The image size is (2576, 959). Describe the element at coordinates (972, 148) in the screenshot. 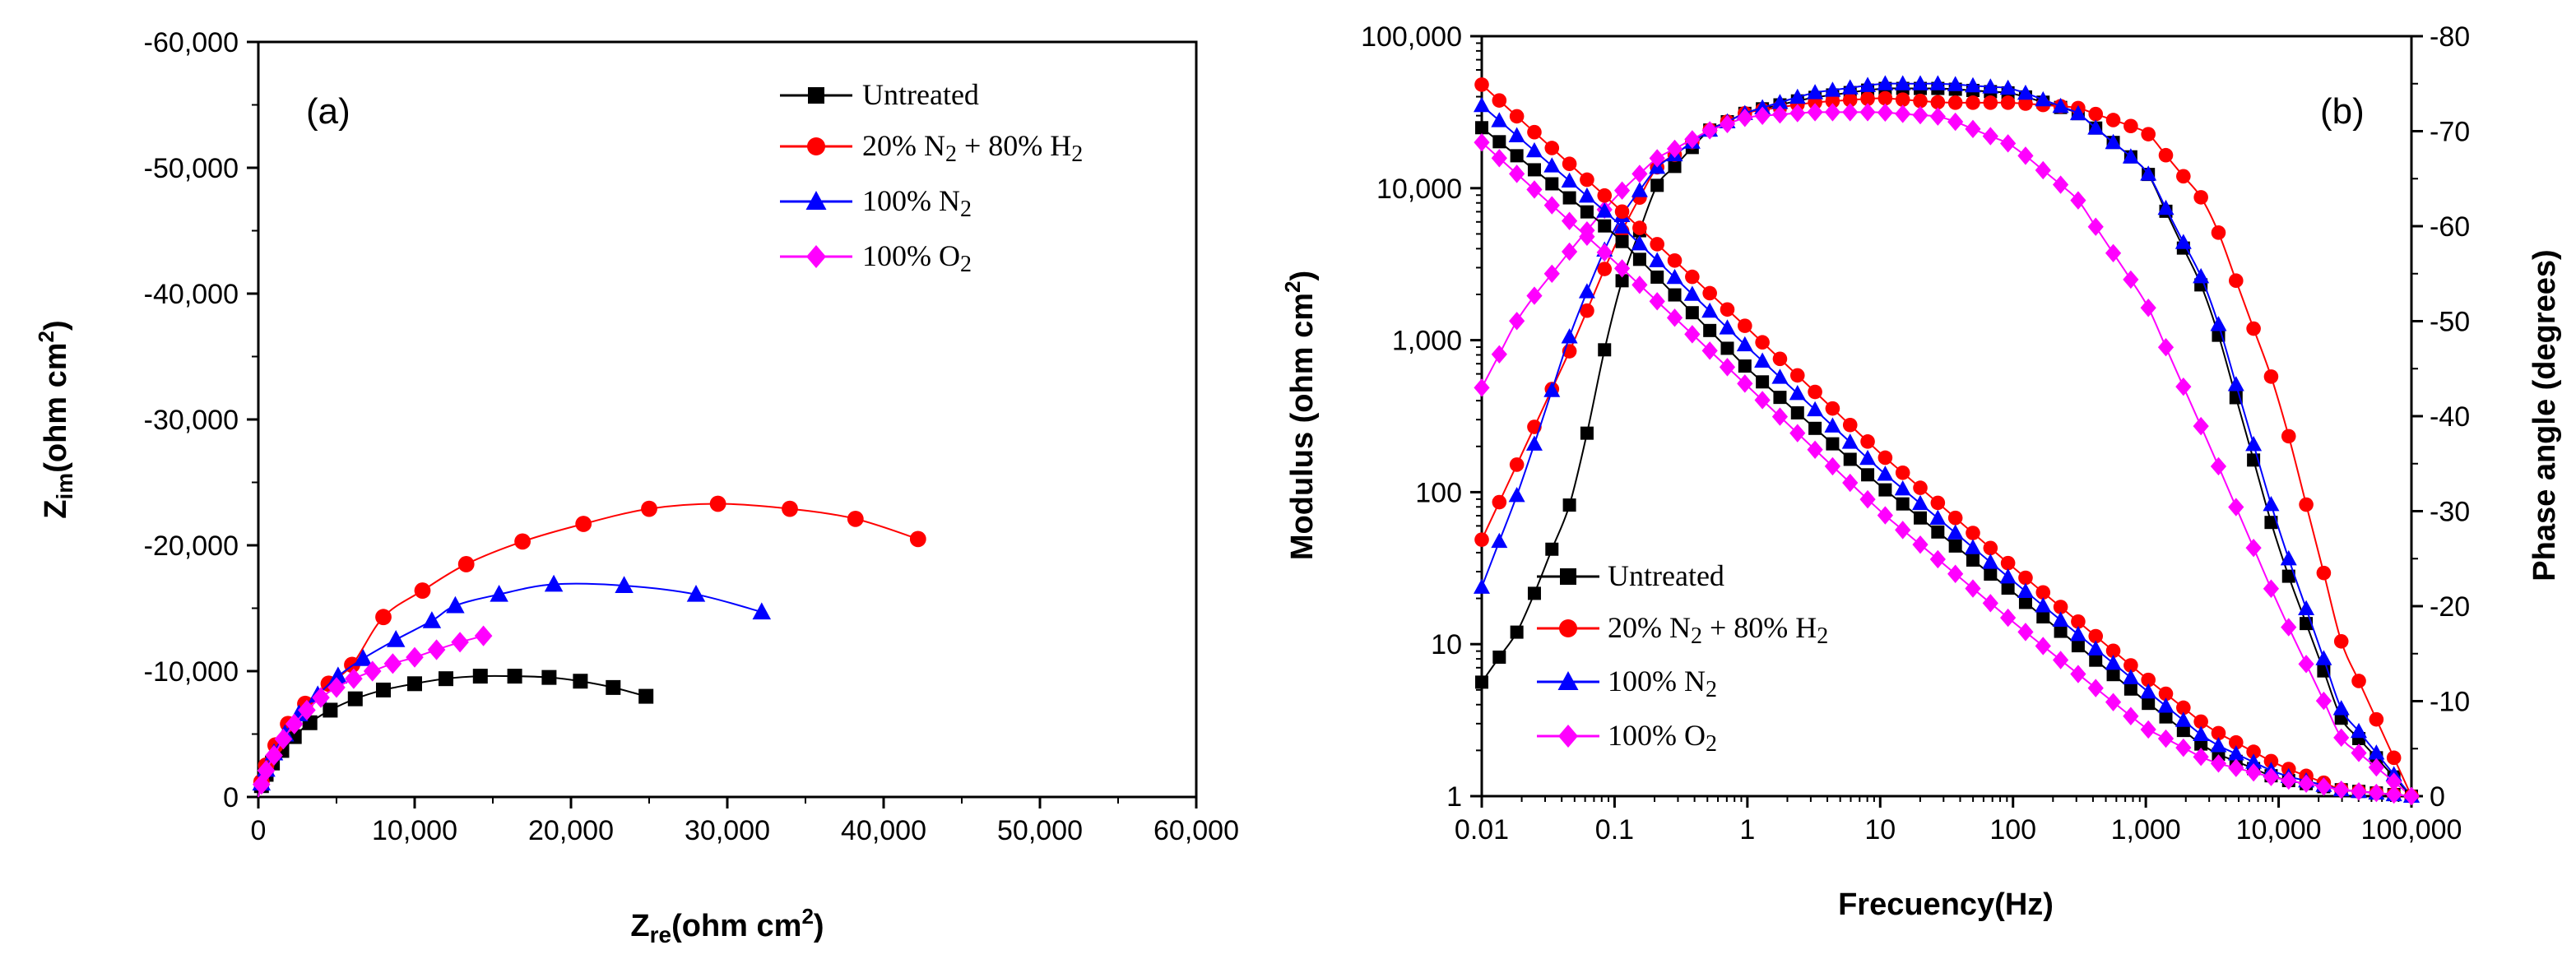

I see `legend-label: 20% N2 + 80% H2` at that location.